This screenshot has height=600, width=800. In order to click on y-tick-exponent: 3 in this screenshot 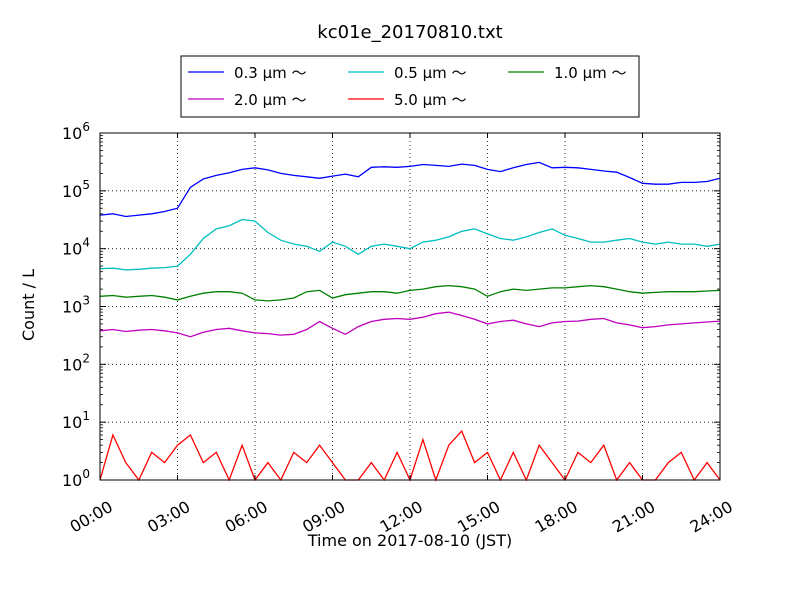, I will do `click(86, 301)`.